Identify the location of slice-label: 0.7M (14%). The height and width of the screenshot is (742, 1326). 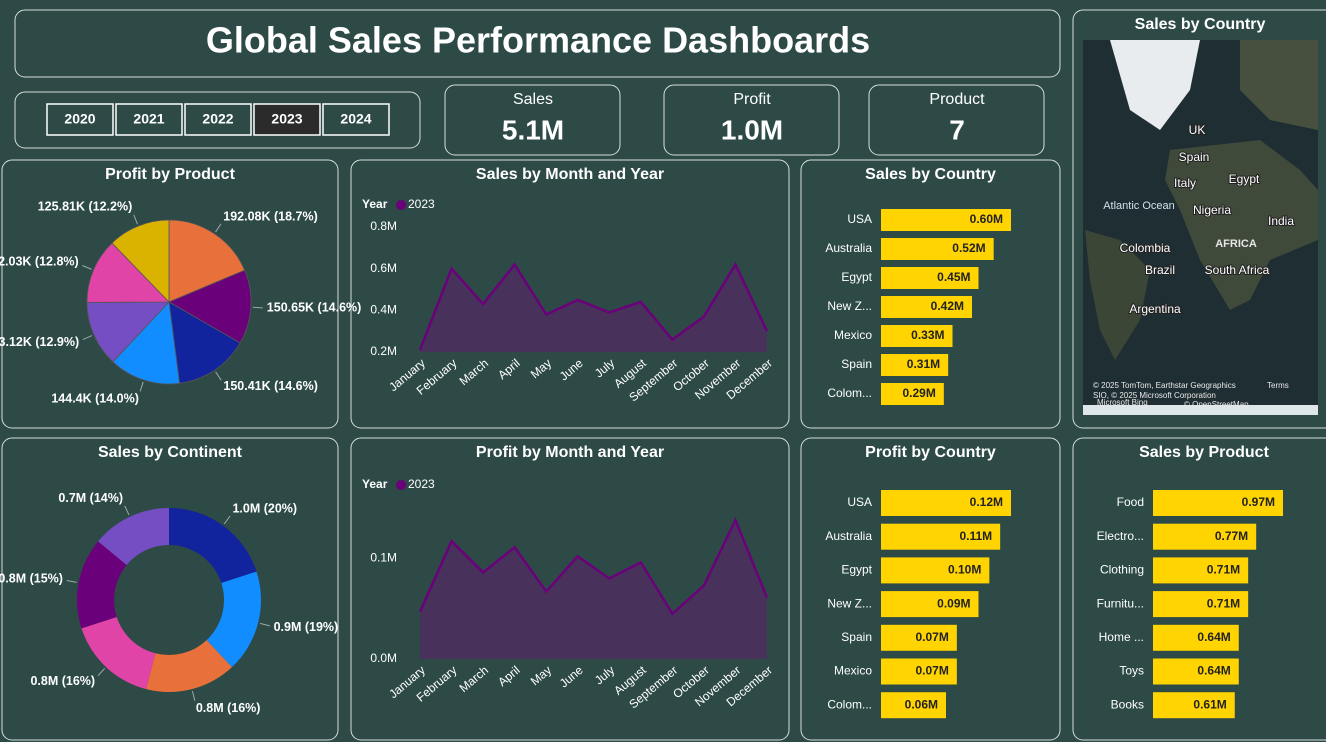
(90, 498).